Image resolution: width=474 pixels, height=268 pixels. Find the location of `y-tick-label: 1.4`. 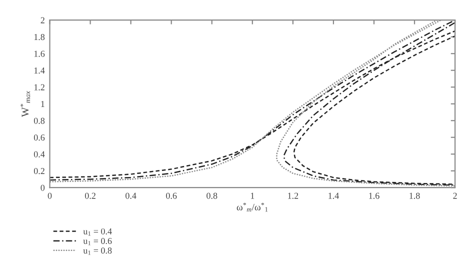

y-tick-label: 1.4 is located at coordinates (39, 71).